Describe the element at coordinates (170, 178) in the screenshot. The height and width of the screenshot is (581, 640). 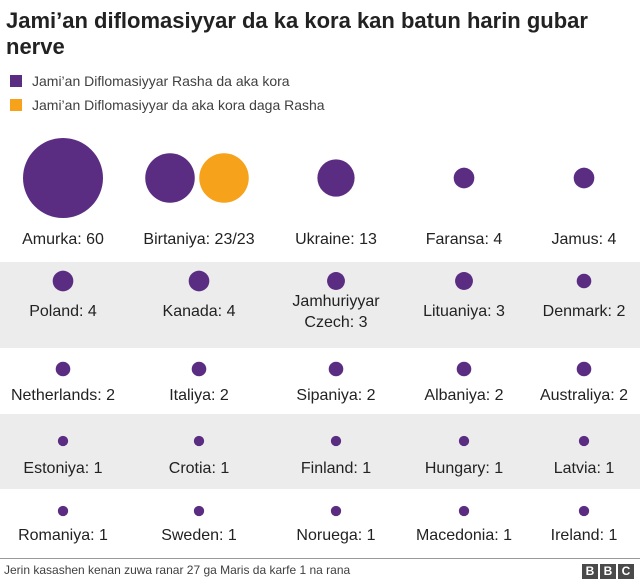
I see `bubble-birtaniya-russian-expelled` at that location.